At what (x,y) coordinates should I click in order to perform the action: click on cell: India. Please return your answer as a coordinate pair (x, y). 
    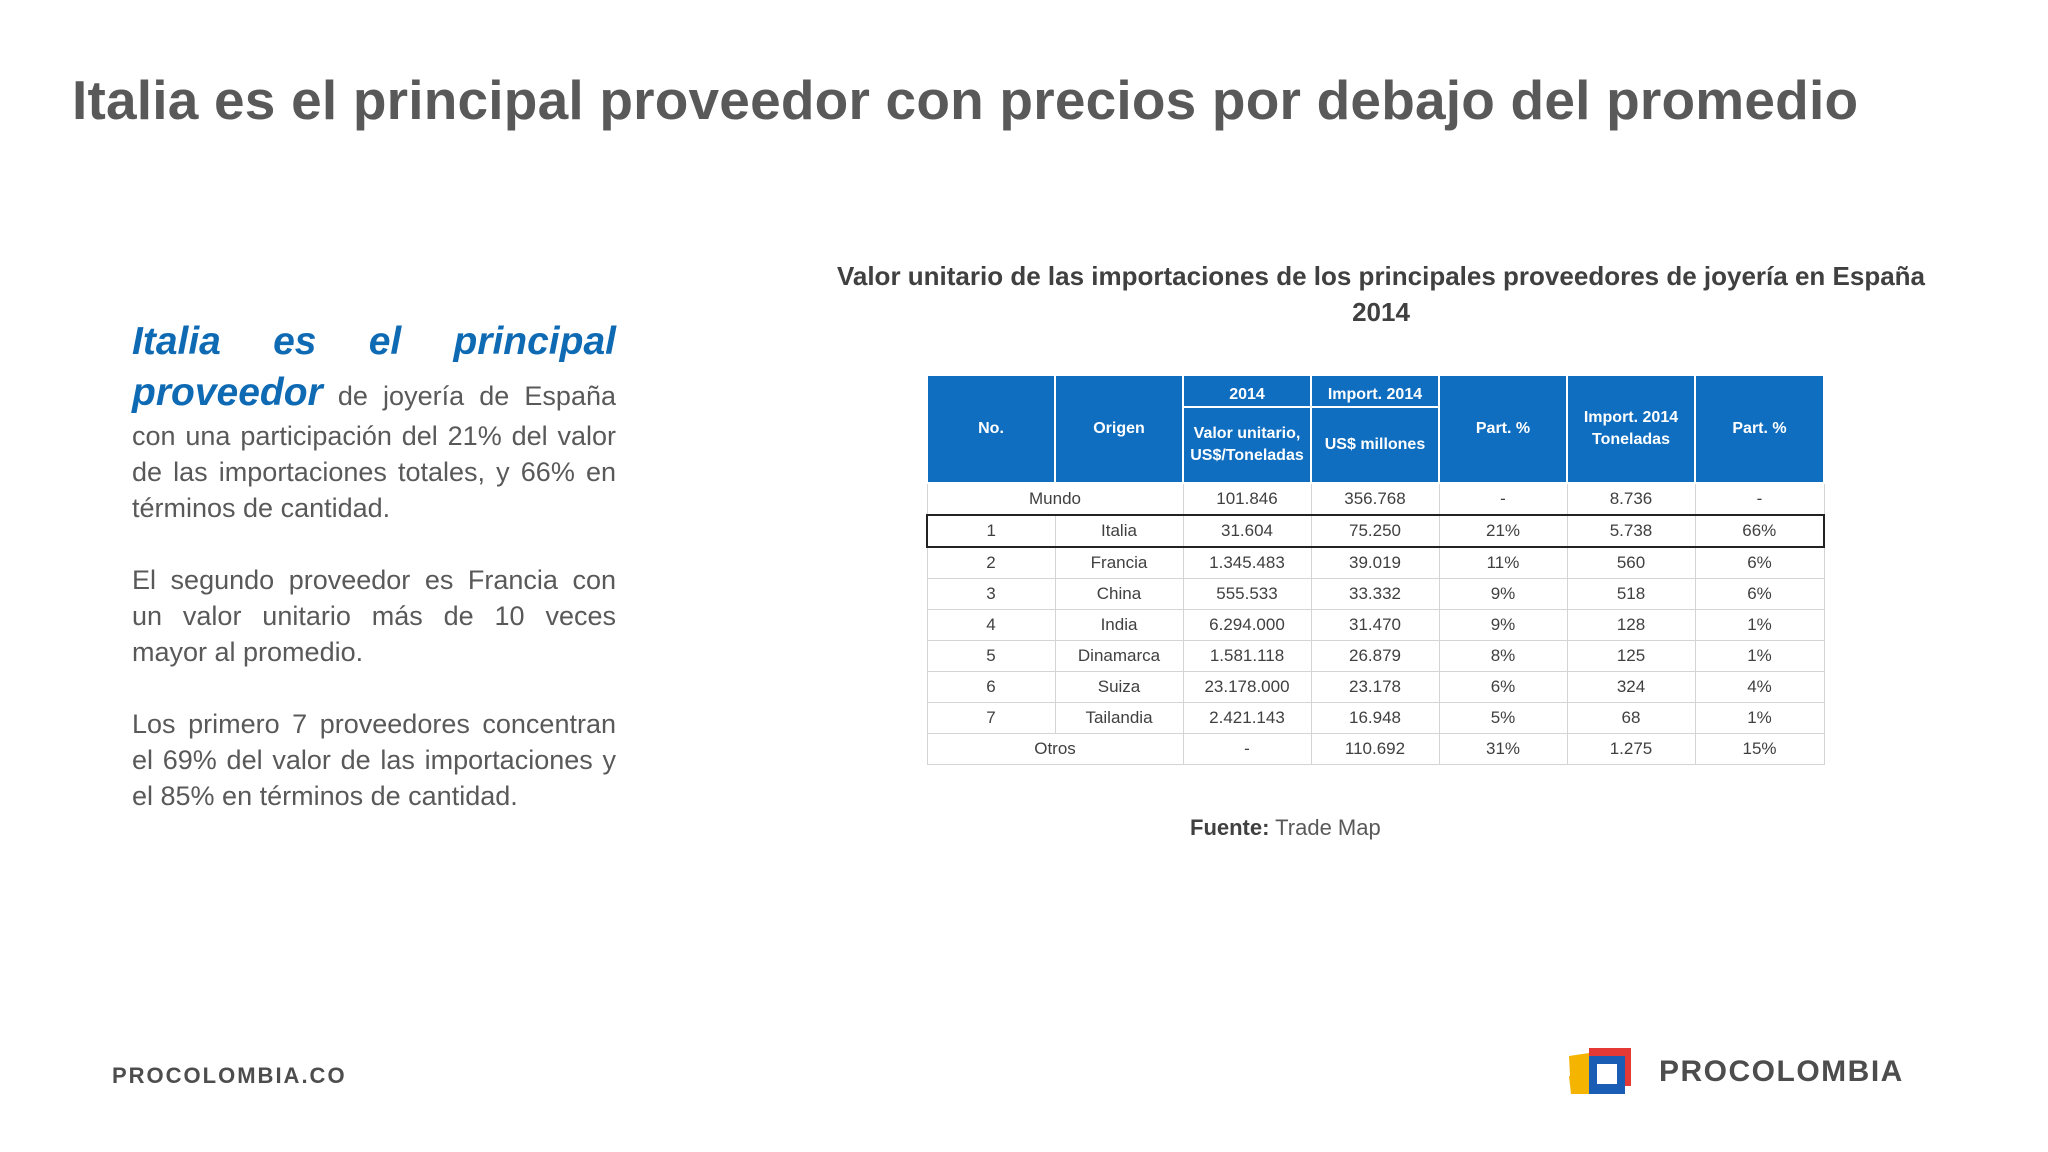
    Looking at the image, I should click on (1119, 625).